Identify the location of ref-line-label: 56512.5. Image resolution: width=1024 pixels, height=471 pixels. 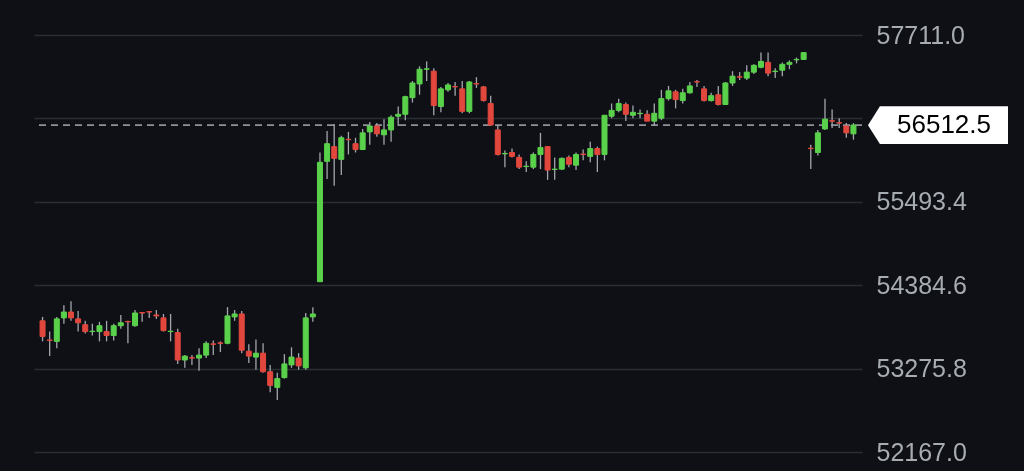
(944, 124).